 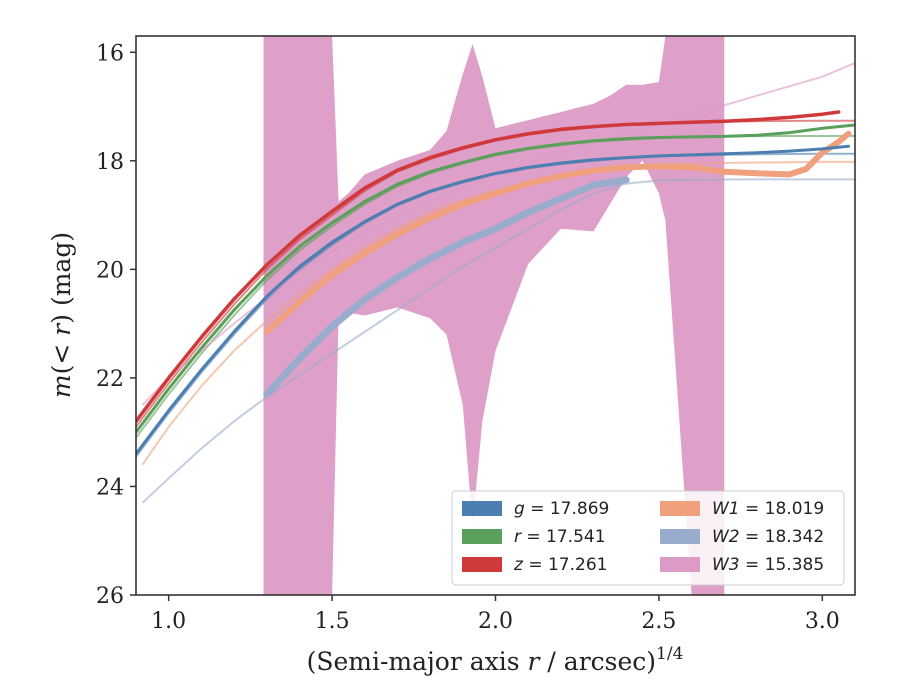 What do you see at coordinates (482, 564) in the screenshot?
I see `legend-swatch-z` at bounding box center [482, 564].